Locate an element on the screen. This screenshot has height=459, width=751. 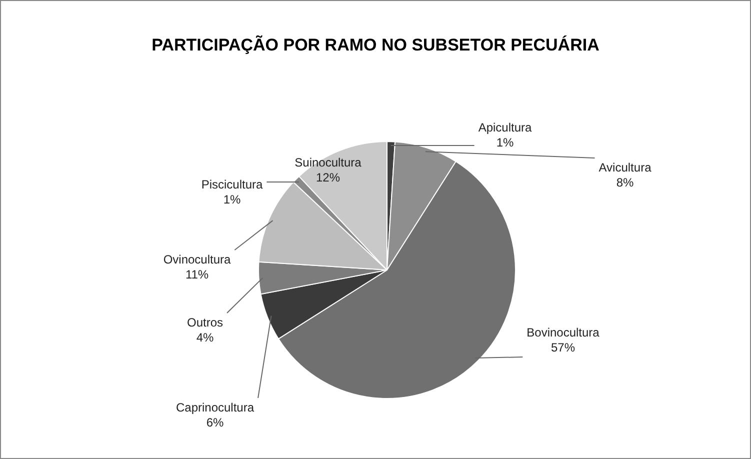
slice-label: Suinocultura is located at coordinates (328, 162).